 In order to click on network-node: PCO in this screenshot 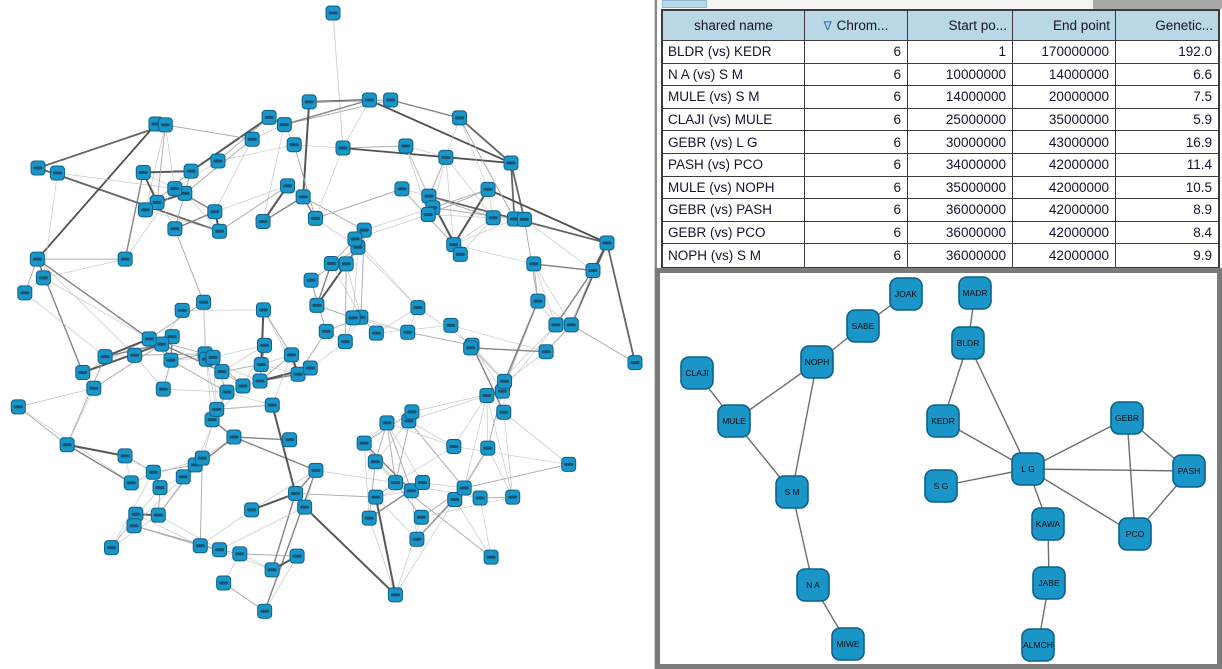, I will do `click(1135, 534)`.